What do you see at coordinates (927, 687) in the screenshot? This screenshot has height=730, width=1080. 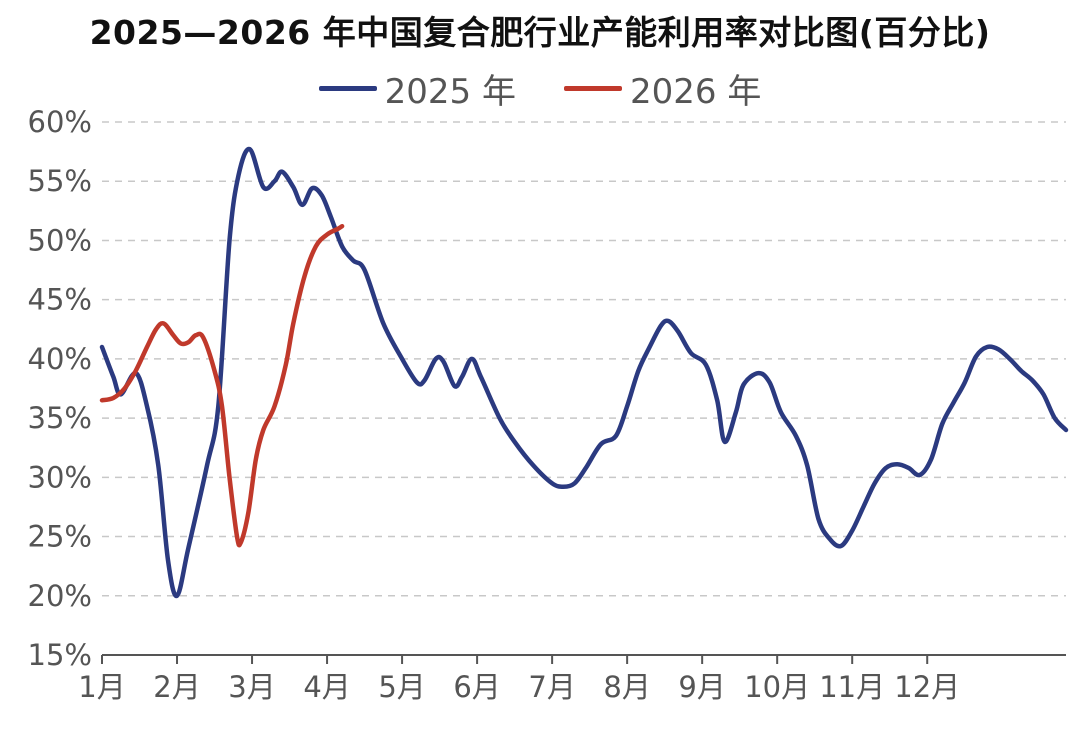 I see `x-tick-label-12: 12月` at bounding box center [927, 687].